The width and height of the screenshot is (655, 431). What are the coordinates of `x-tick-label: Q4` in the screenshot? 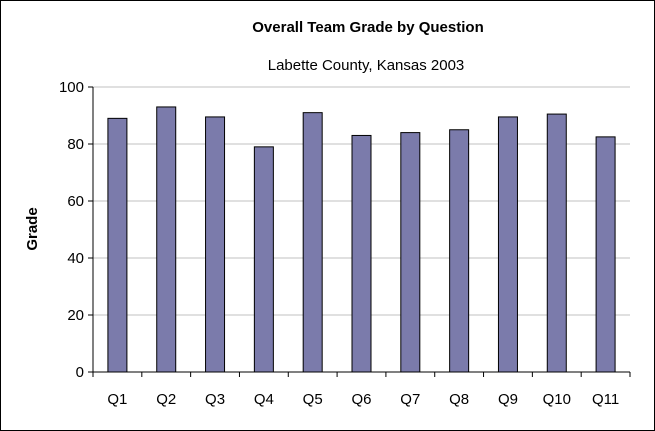 It's located at (264, 399).